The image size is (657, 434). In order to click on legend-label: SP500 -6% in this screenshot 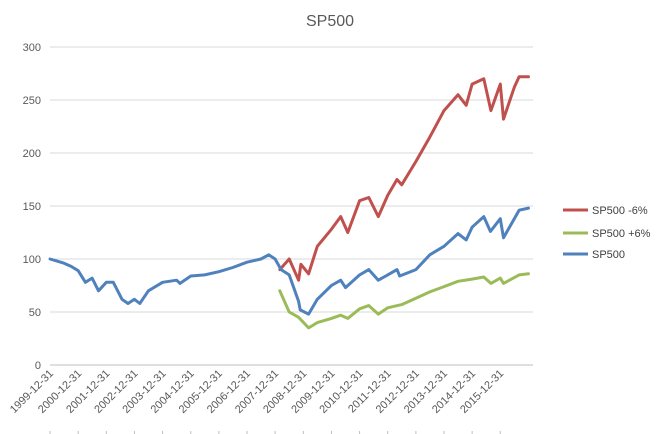, I will do `click(620, 211)`.